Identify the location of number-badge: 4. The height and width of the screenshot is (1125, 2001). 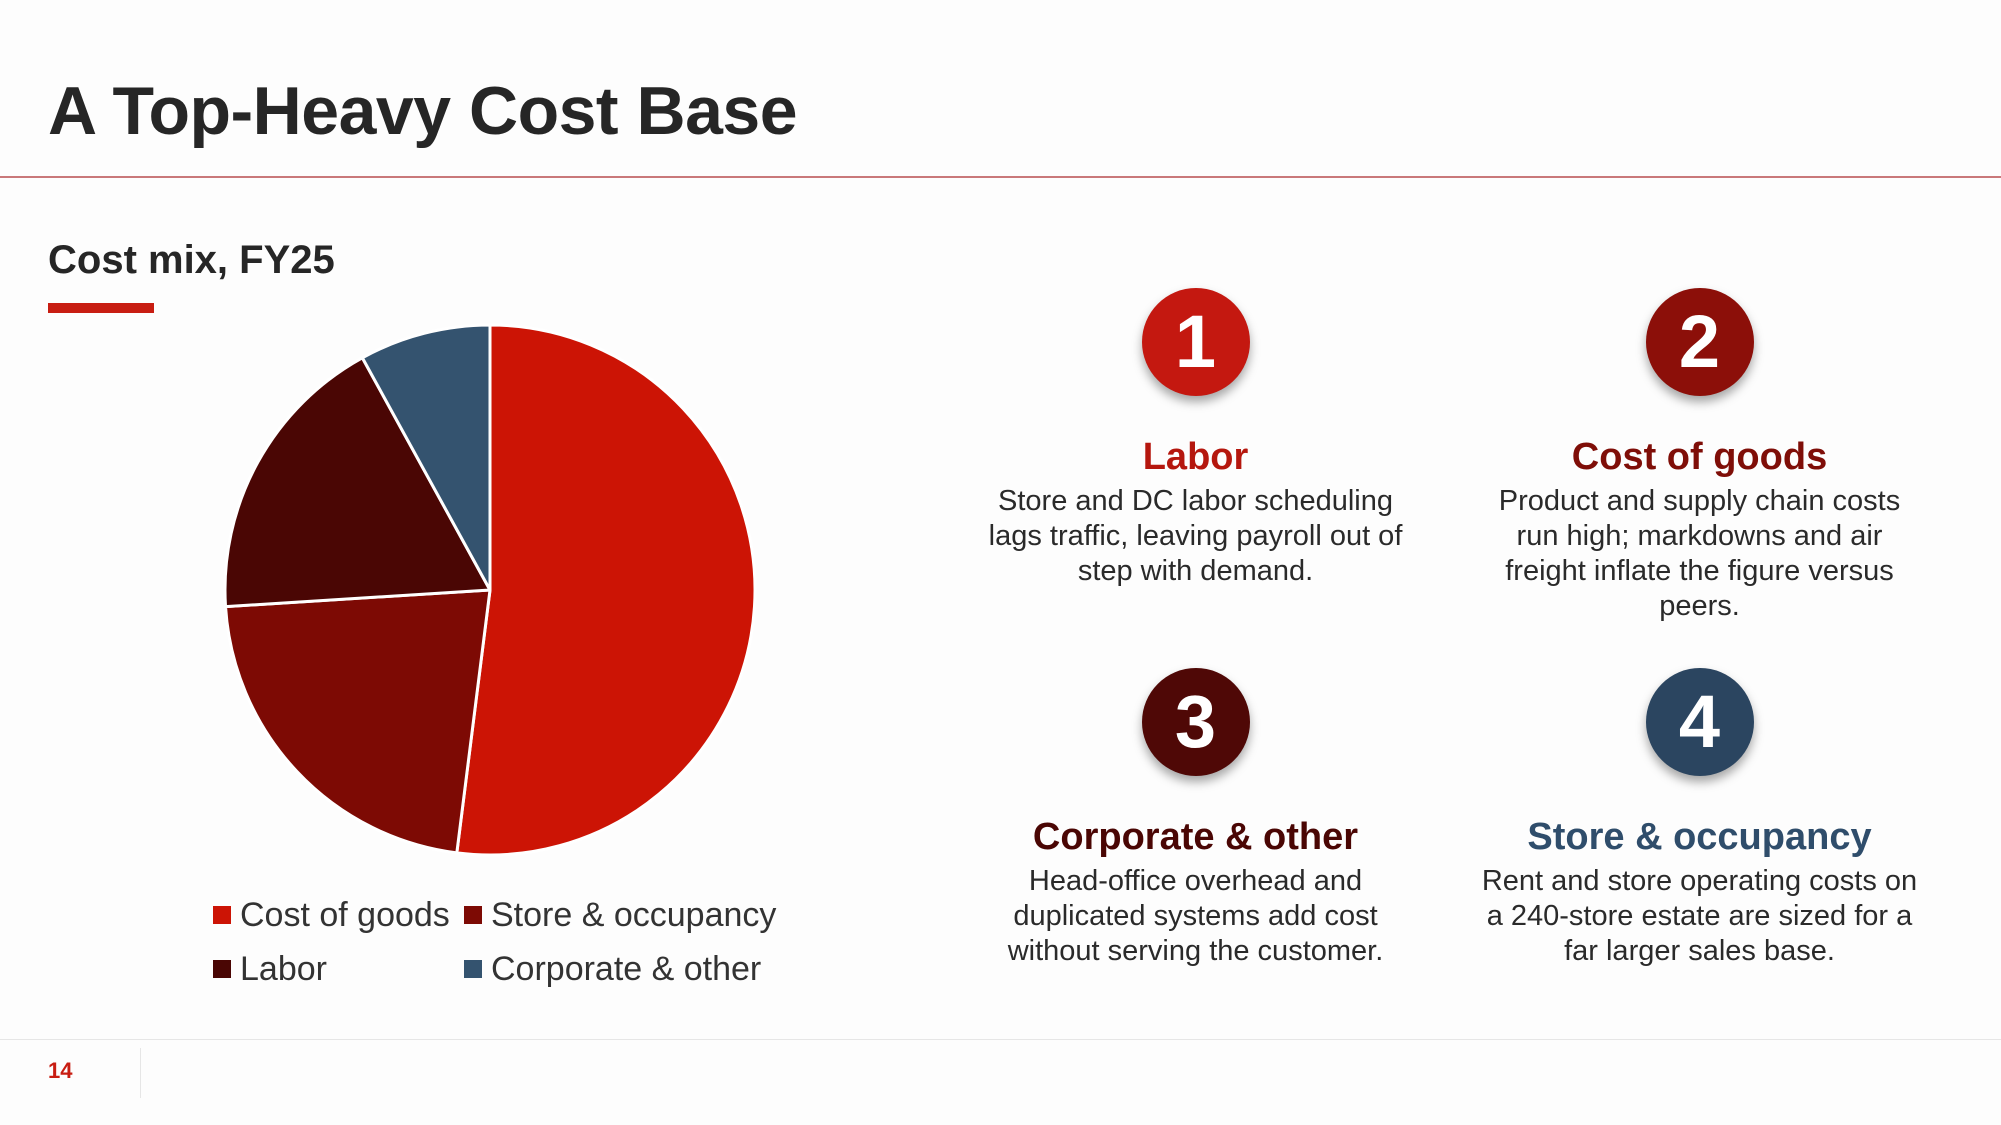
(1699, 722).